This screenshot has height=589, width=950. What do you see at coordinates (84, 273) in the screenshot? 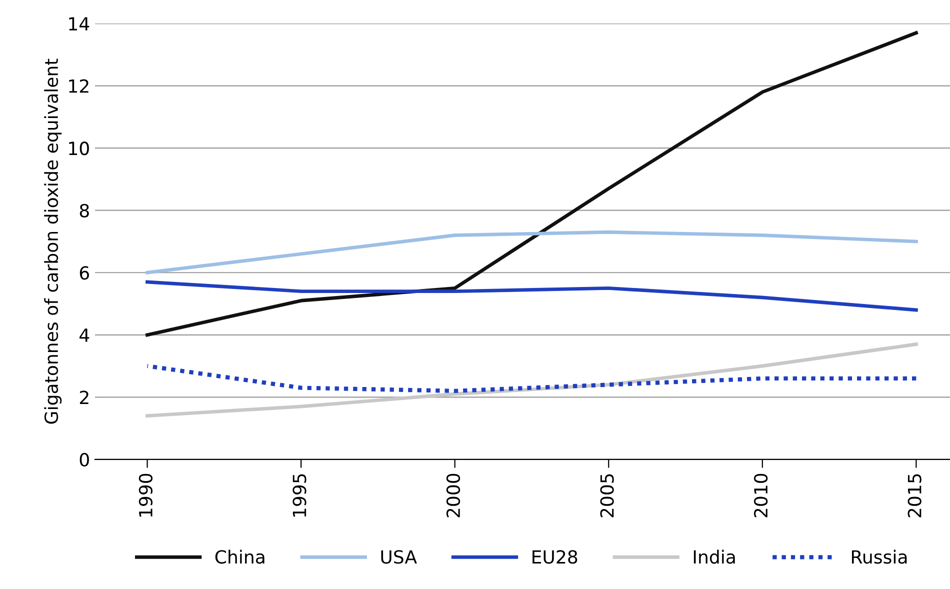
I see `y-tick-label: 6` at bounding box center [84, 273].